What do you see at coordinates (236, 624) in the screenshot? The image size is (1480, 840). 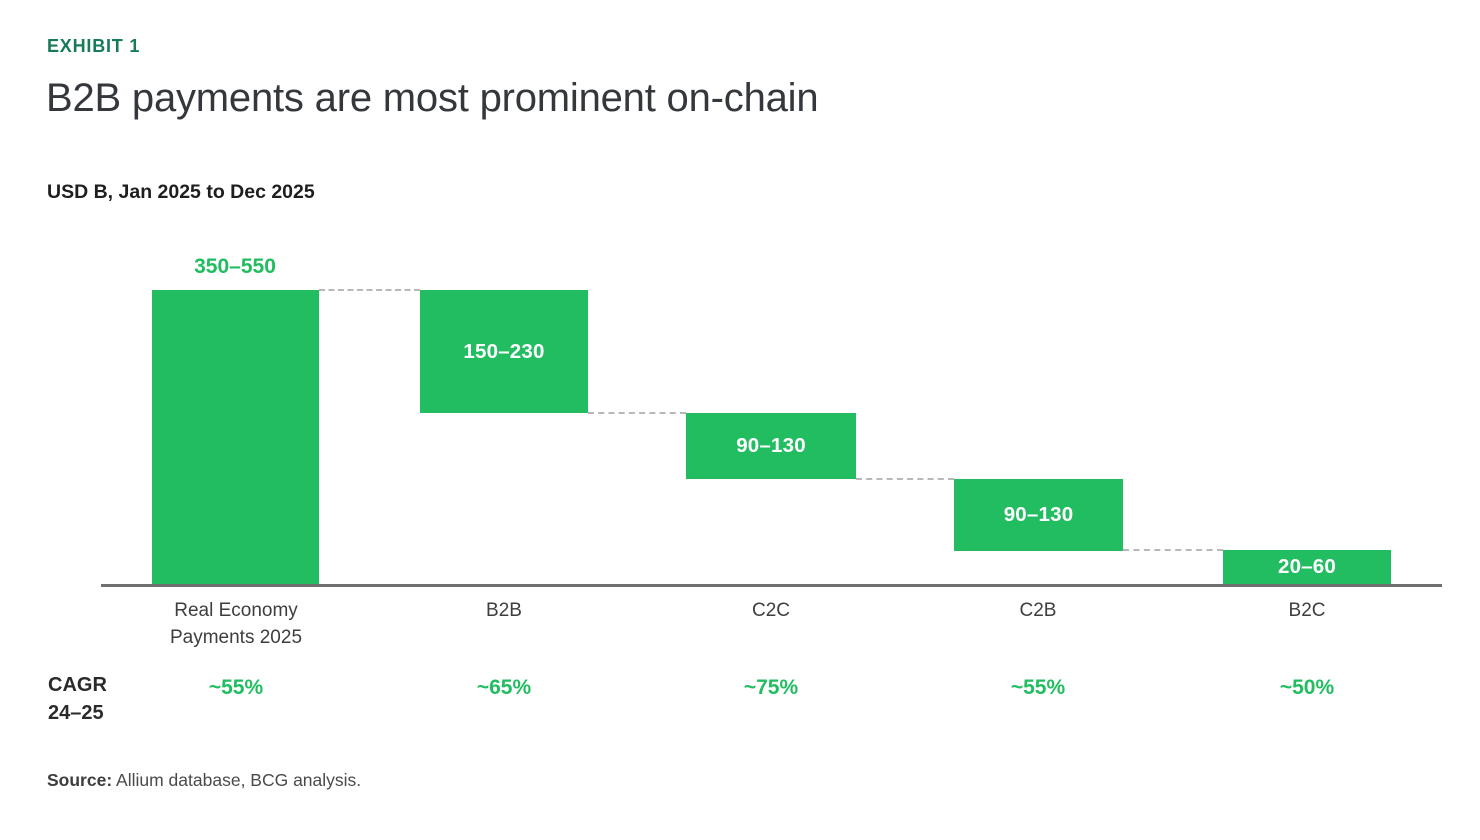 I see `x-axis-category-label: Real Economy Payments 2025` at bounding box center [236, 624].